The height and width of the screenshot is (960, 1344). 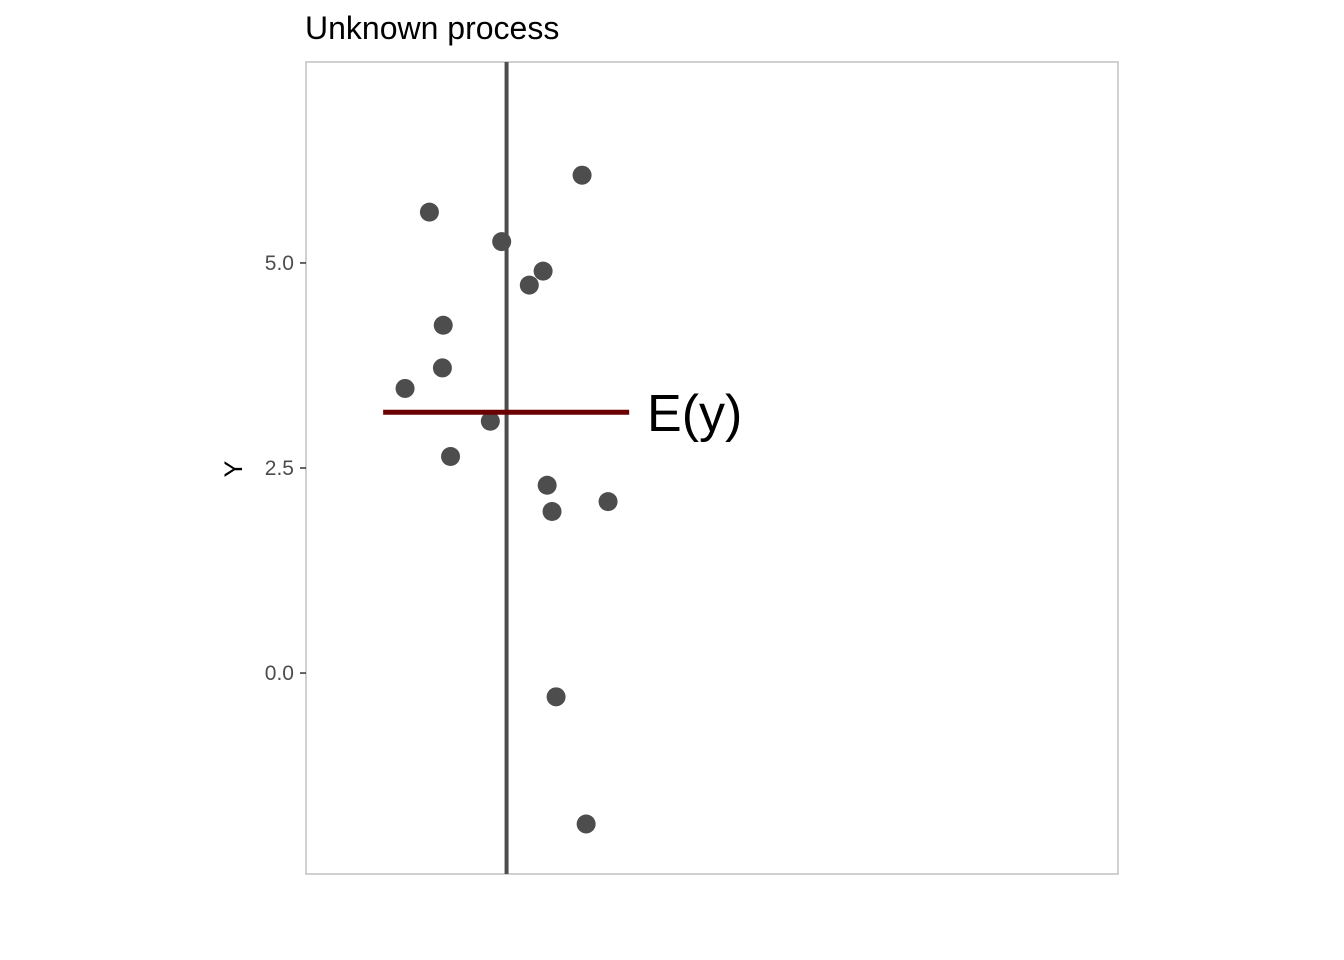 I want to click on chart-title: Unknown process, so click(x=432, y=28).